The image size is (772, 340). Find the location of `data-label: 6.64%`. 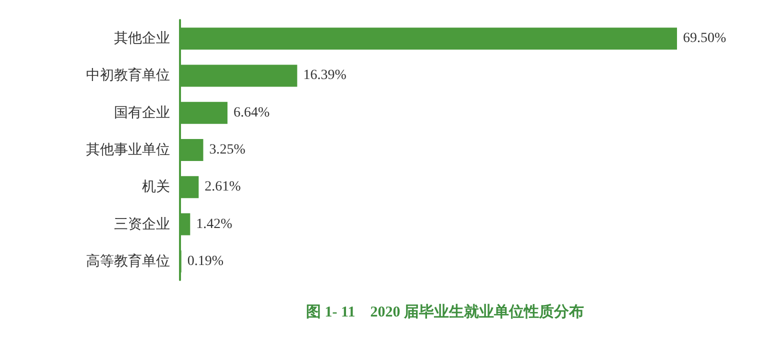

data-label: 6.64% is located at coordinates (251, 112).